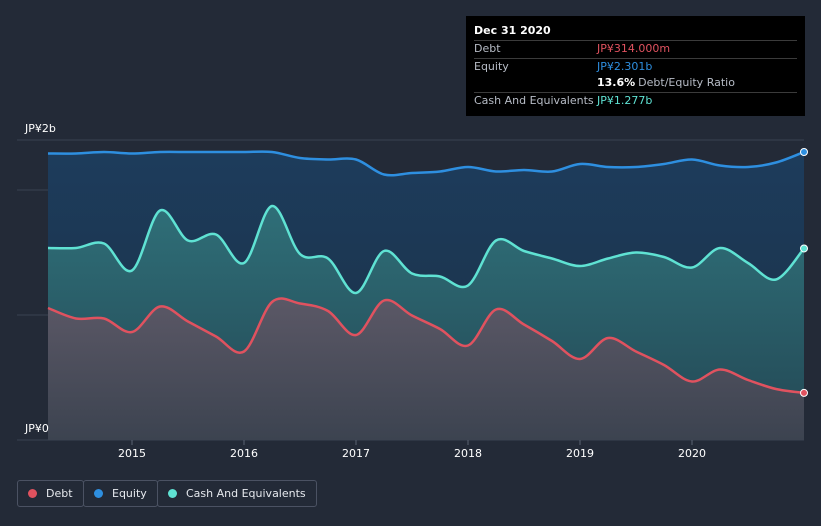  I want to click on equity-dot-icon, so click(98, 493).